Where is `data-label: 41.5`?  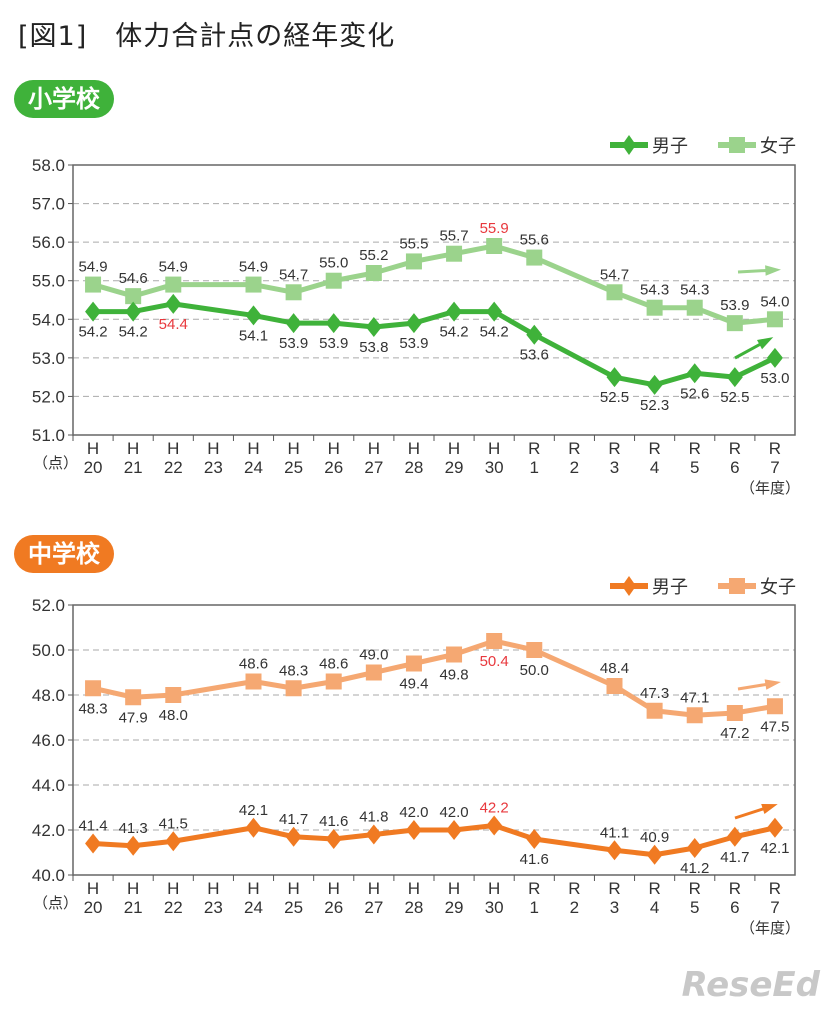 data-label: 41.5 is located at coordinates (173, 823).